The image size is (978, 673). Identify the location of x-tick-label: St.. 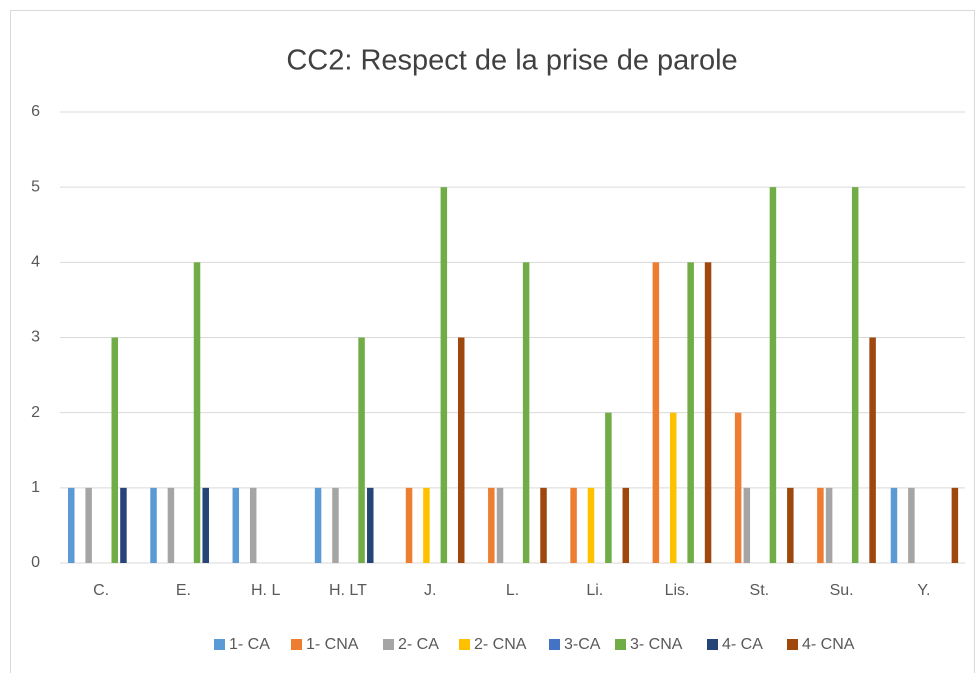
(760, 590).